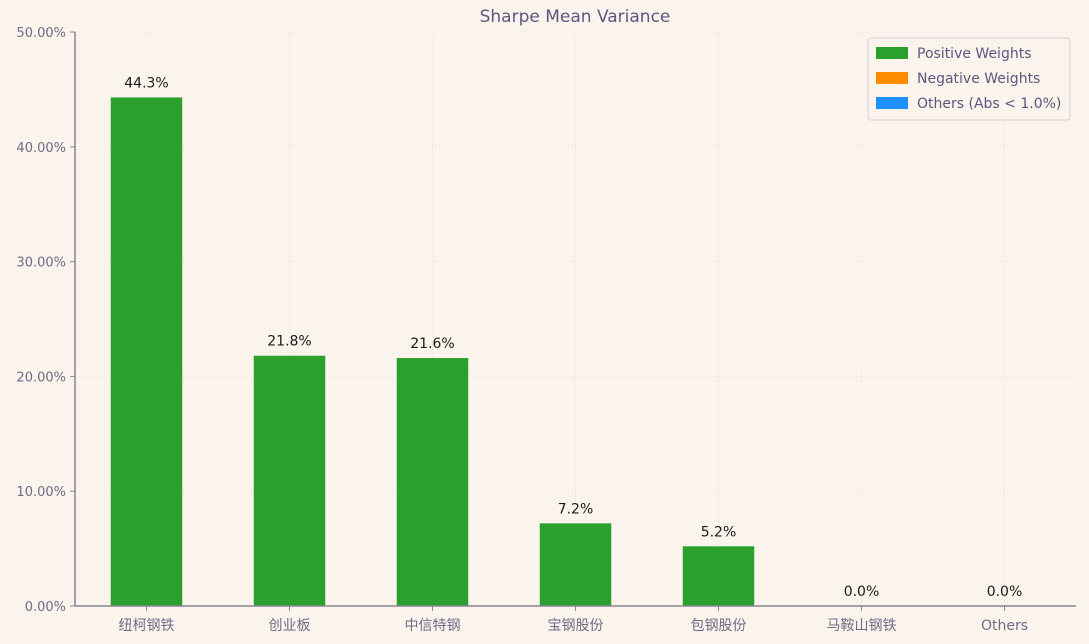 The image size is (1089, 644). Describe the element at coordinates (576, 509) in the screenshot. I see `bar-value-label: 7.2%` at that location.